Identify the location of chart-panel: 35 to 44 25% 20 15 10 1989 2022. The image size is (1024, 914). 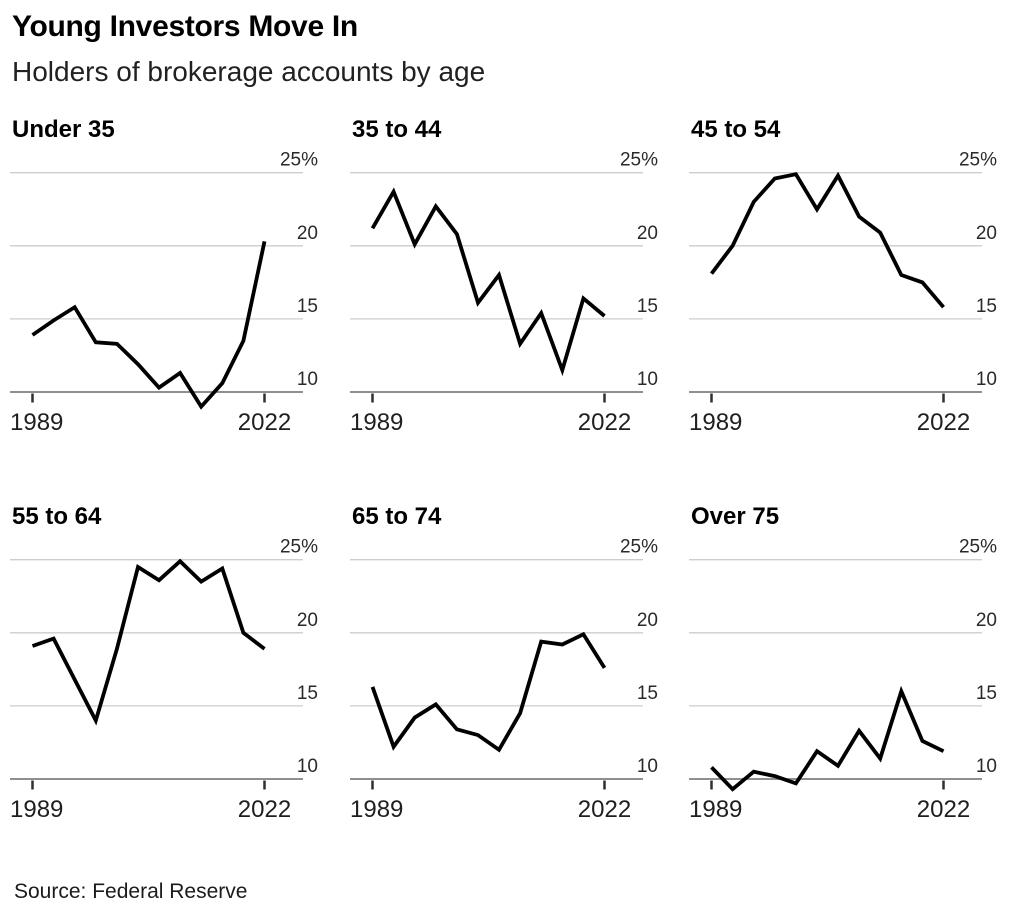
(519, 279).